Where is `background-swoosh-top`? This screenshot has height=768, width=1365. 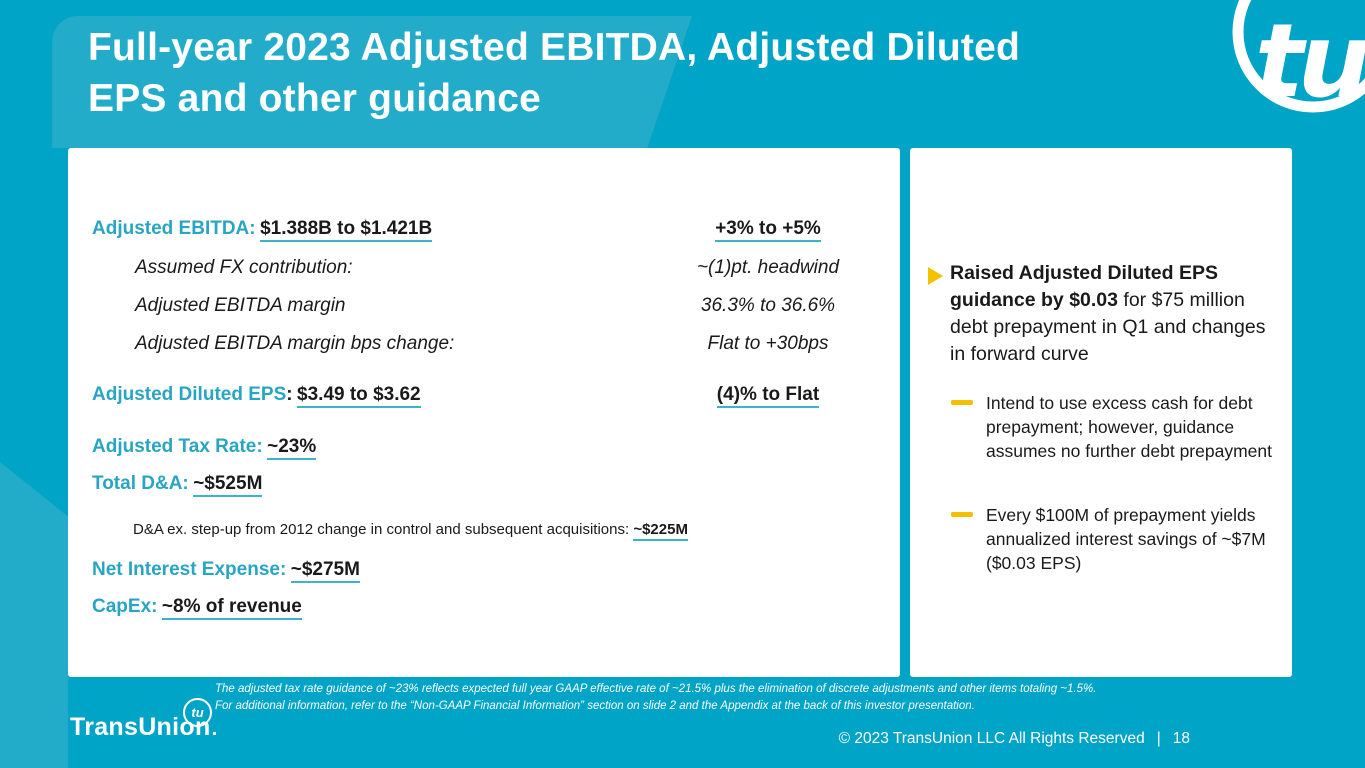 background-swoosh-top is located at coordinates (372, 82).